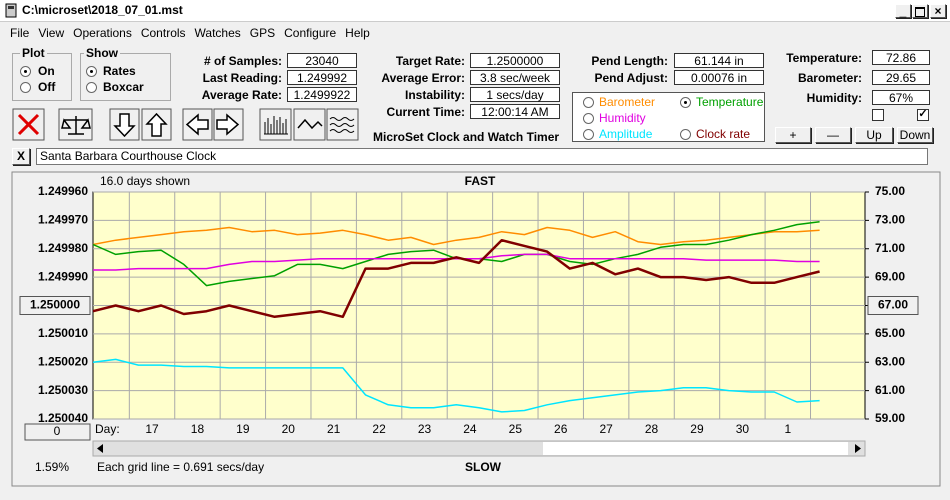 This screenshot has height=500, width=950. I want to click on minimize-button: _, so click(903, 11).